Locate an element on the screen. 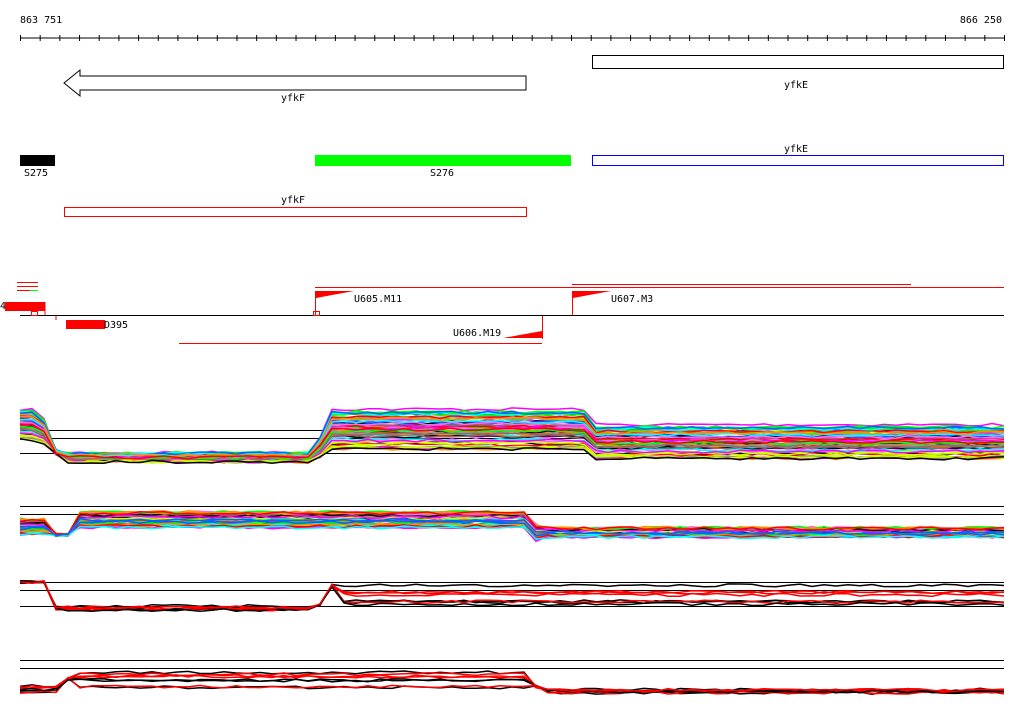  segment-label: S276 is located at coordinates (442, 173).